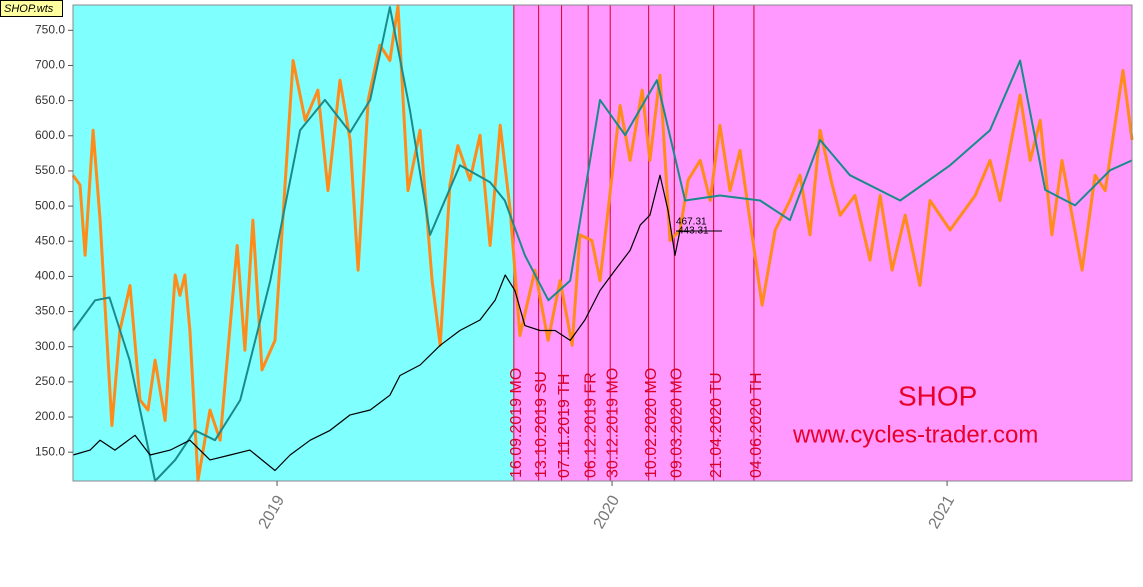  I want to click on cycle-label: 13.10.2019 SU, so click(541, 424).